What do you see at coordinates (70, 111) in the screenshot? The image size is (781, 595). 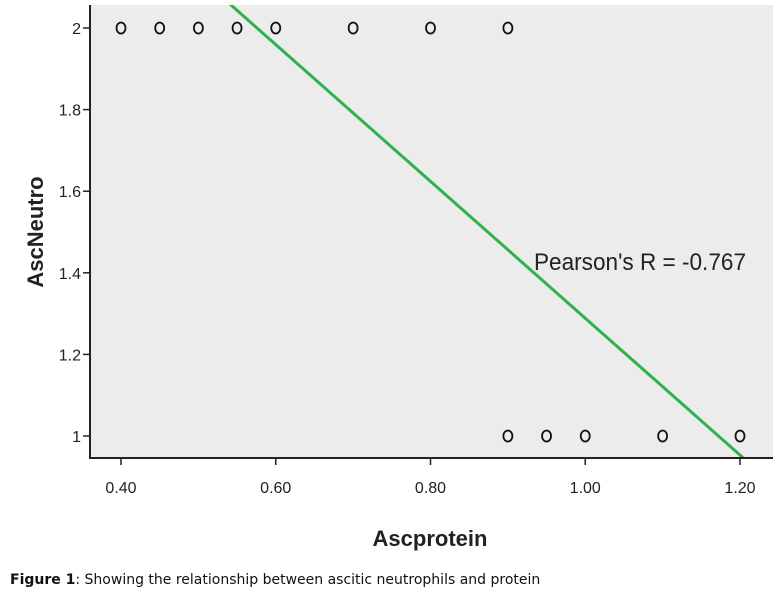 I see `y-tick-label: 1.8` at bounding box center [70, 111].